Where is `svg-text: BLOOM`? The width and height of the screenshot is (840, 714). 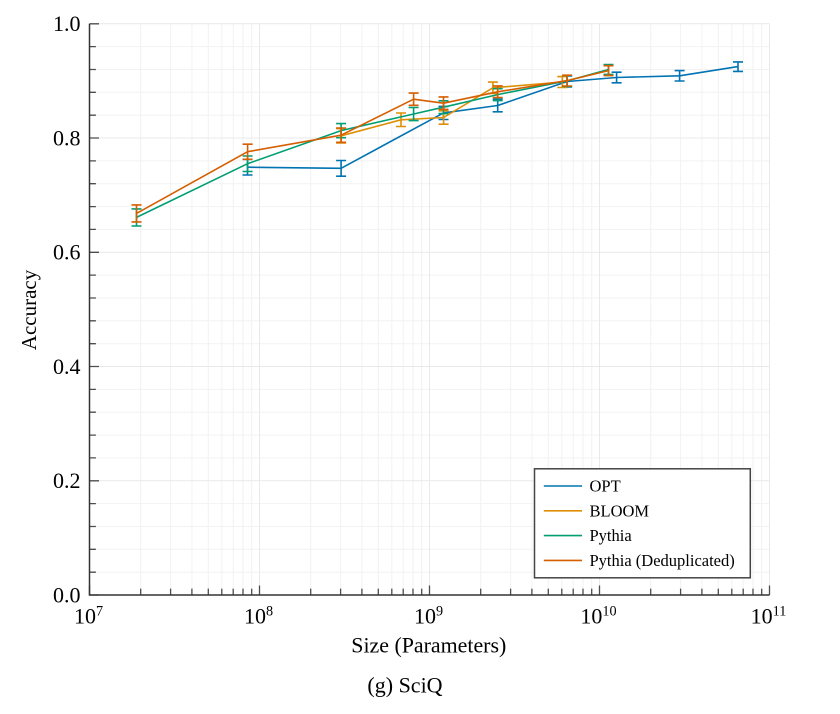
svg-text: BLOOM is located at coordinates (620, 510).